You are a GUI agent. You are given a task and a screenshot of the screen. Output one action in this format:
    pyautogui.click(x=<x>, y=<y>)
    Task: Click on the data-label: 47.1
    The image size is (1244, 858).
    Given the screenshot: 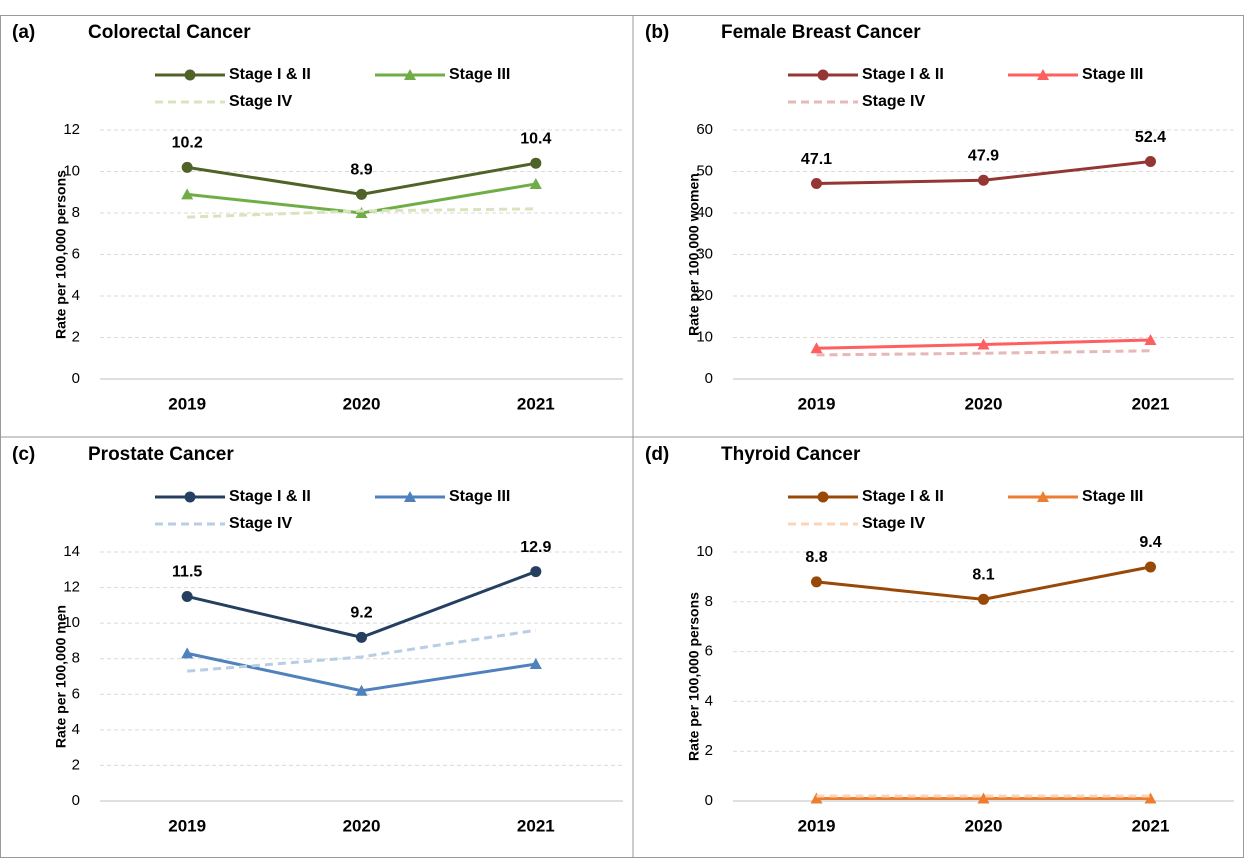 What is the action you would take?
    pyautogui.click(x=816, y=159)
    